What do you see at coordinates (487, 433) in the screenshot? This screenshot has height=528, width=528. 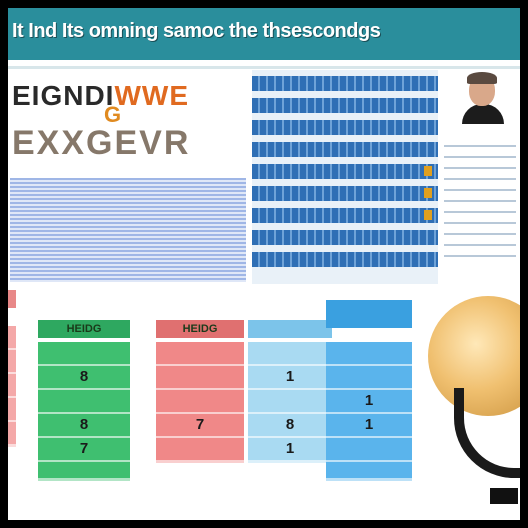 I see `globe-stand` at bounding box center [487, 433].